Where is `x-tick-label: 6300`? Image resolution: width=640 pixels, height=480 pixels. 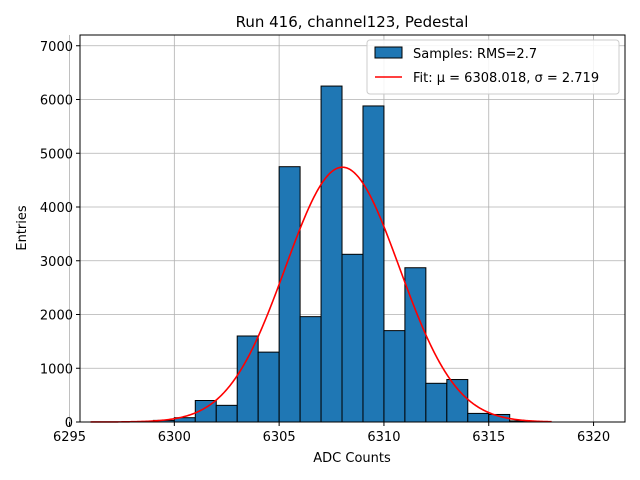 x-tick-label: 6300 is located at coordinates (174, 437).